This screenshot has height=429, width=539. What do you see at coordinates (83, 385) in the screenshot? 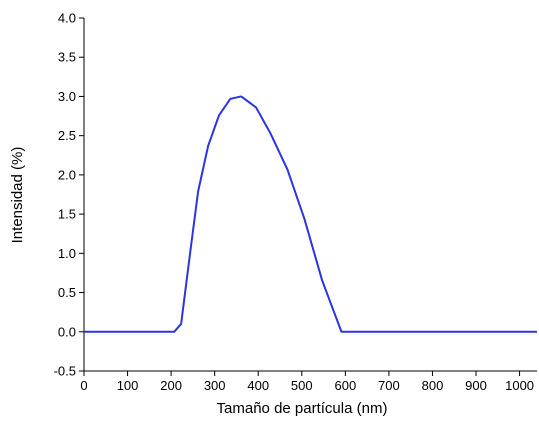
I see `x-tick-label: 0` at bounding box center [83, 385].